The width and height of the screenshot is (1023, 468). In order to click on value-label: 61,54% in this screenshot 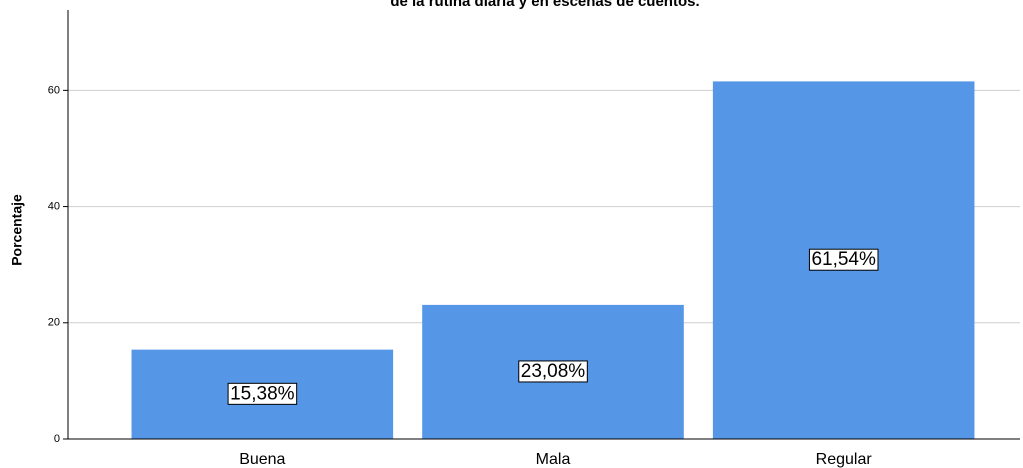, I will do `click(843, 259)`.